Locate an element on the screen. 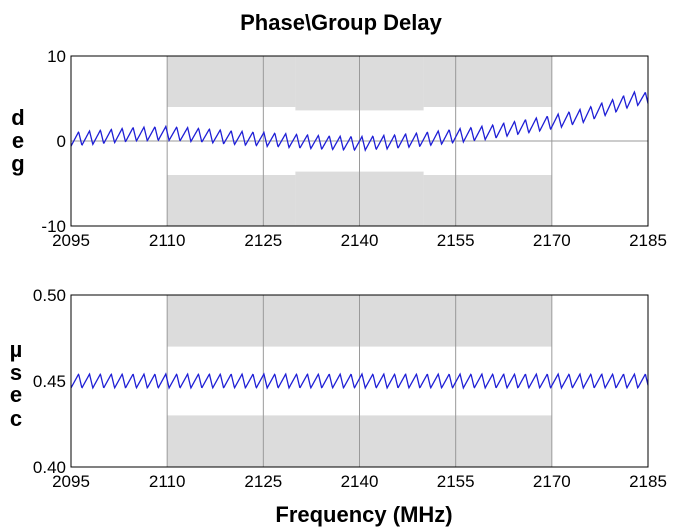  group-delay-series-line is located at coordinates (359, 381).